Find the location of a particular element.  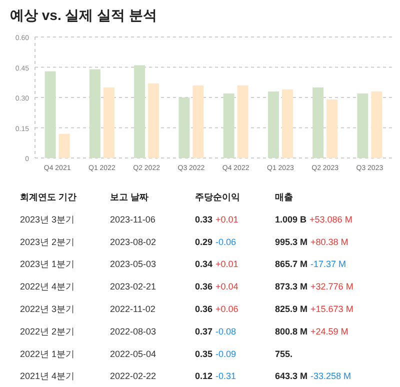

text: 2023년 1분기 2023-05-03 0.34 +0.01 865.7 M -17.37 M is located at coordinates (183, 264).